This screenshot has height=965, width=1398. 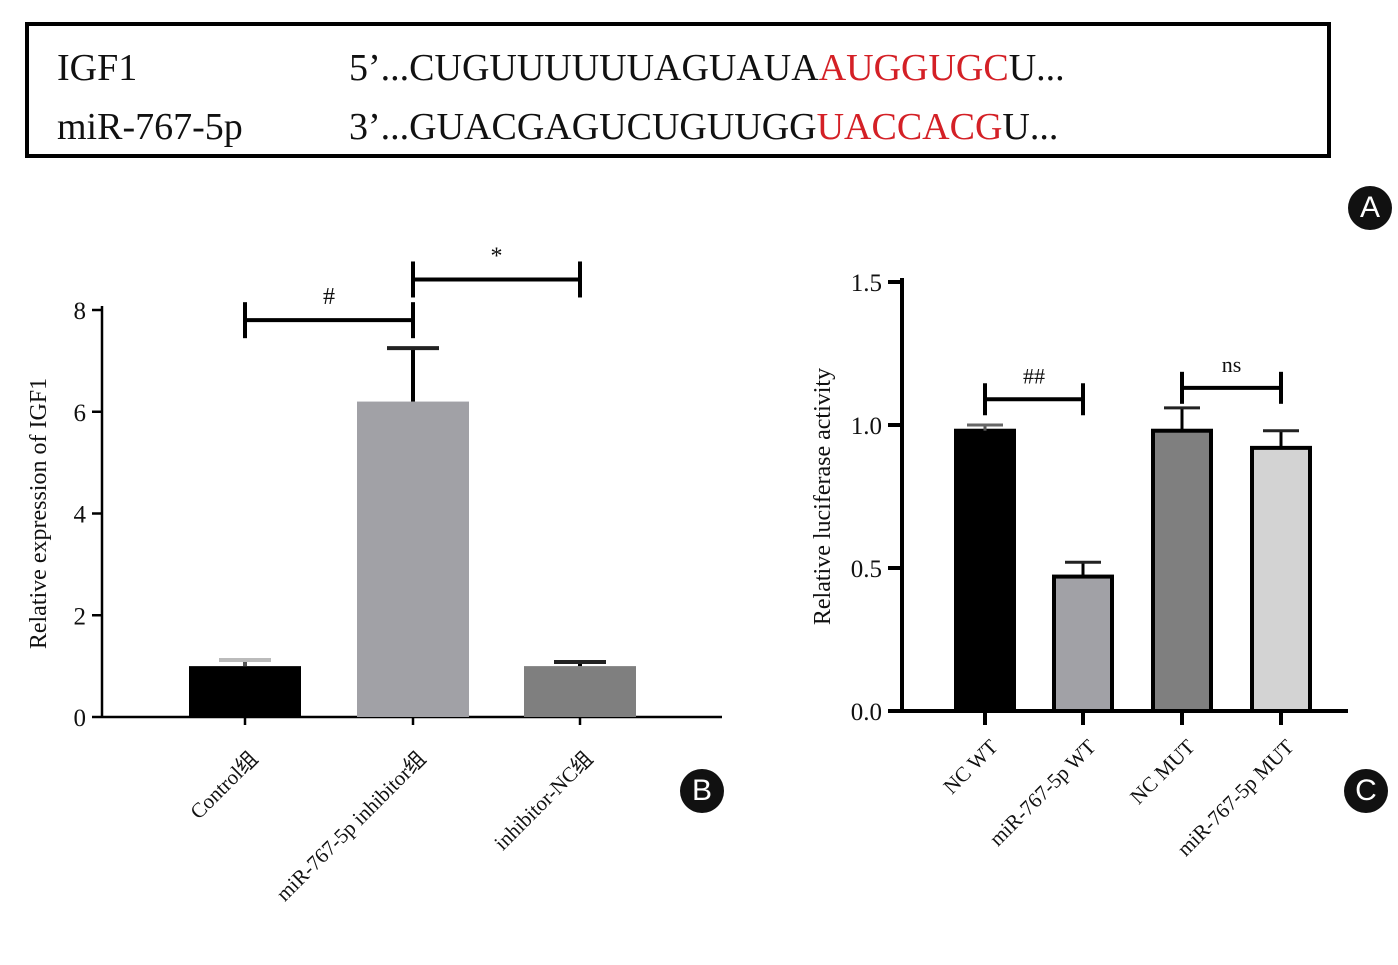 I want to click on binding-site-highlight: UACCACG, so click(x=909, y=127).